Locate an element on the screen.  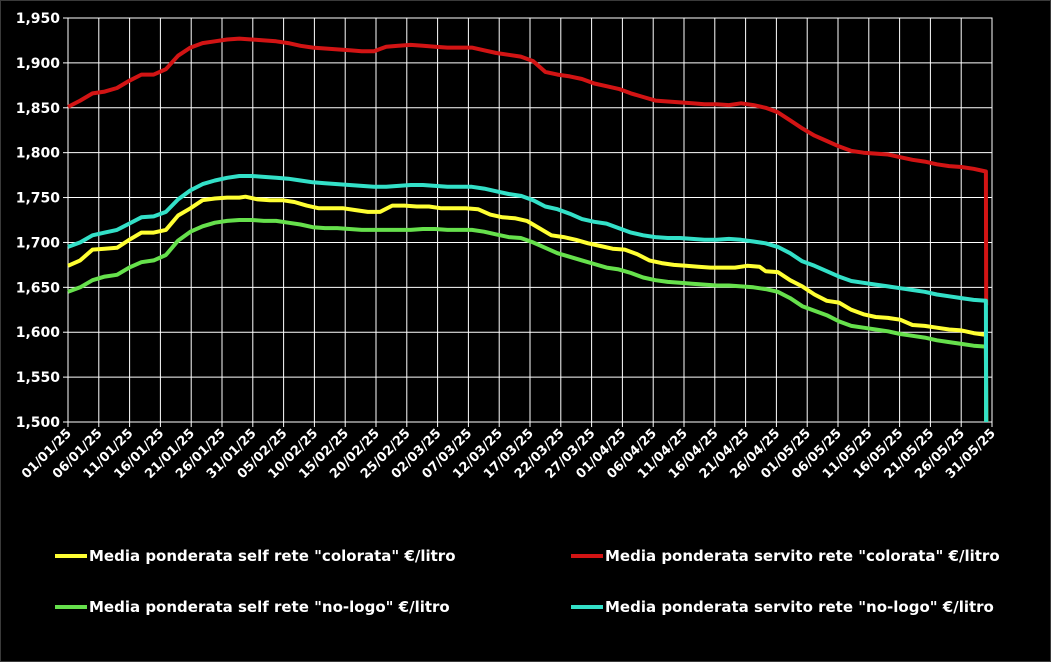
y-tick-label: 1,650 is located at coordinates (38, 288).